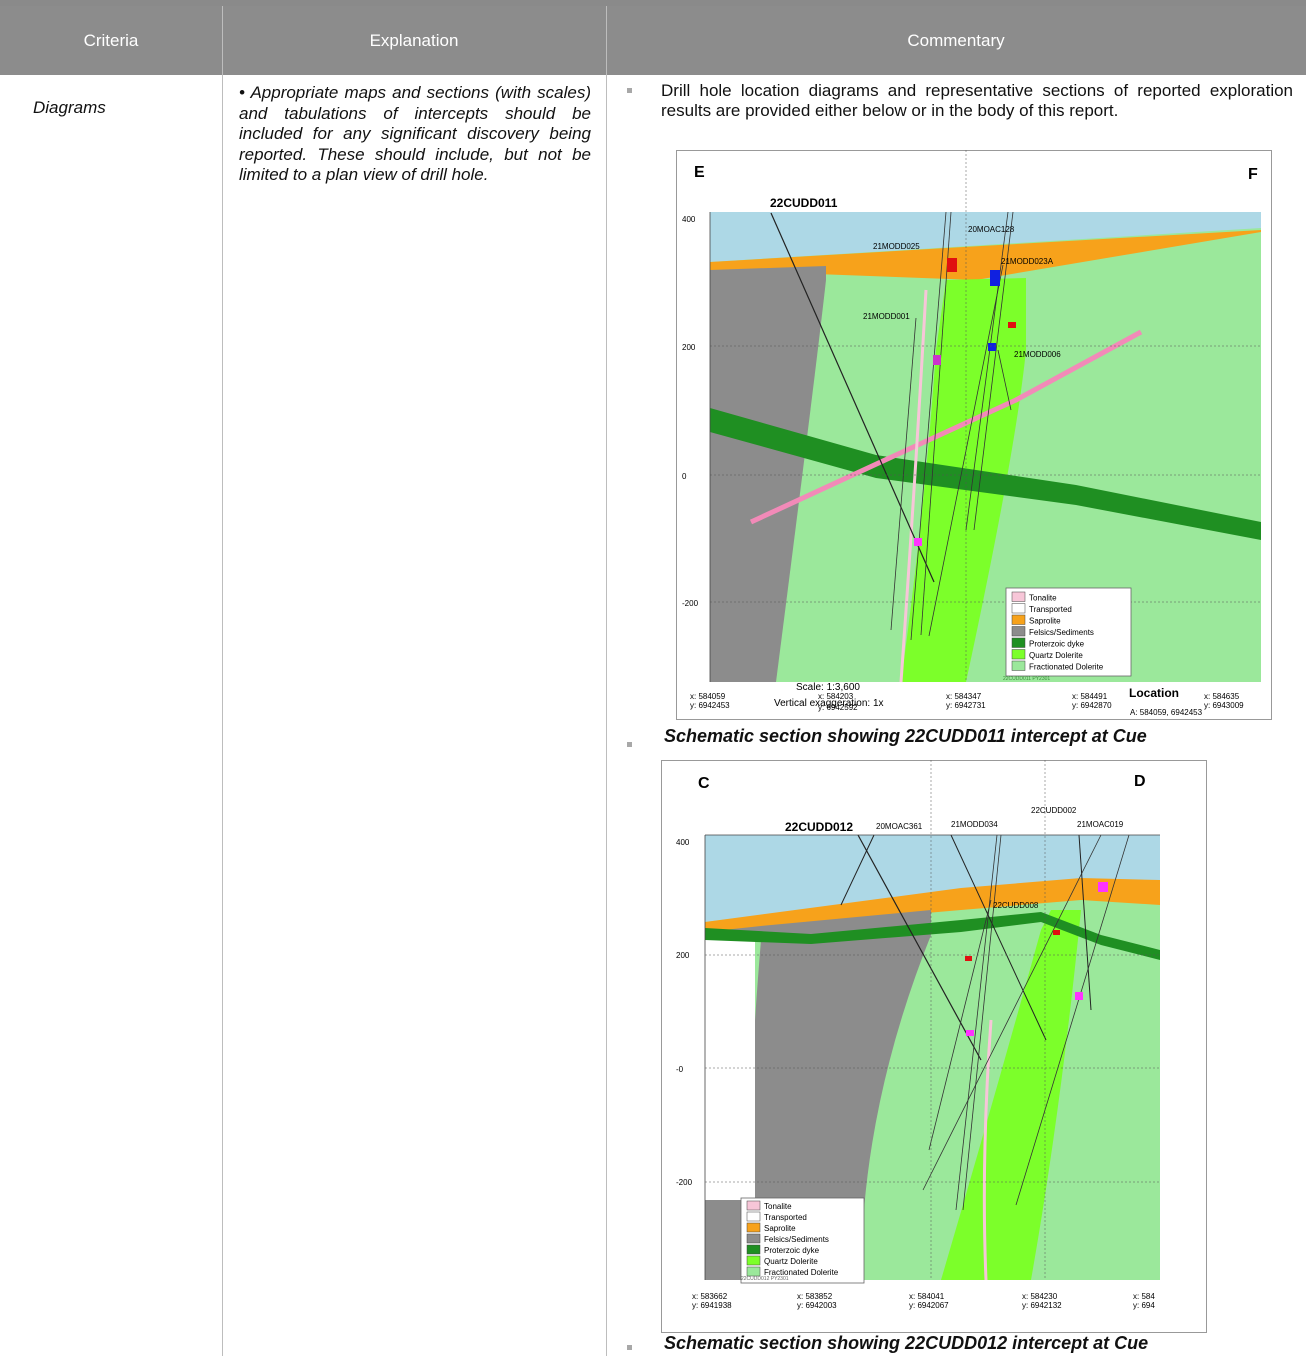 This screenshot has width=1306, height=1356. Describe the element at coordinates (991, 229) in the screenshot. I see `hole-label: 20MOAC128` at that location.